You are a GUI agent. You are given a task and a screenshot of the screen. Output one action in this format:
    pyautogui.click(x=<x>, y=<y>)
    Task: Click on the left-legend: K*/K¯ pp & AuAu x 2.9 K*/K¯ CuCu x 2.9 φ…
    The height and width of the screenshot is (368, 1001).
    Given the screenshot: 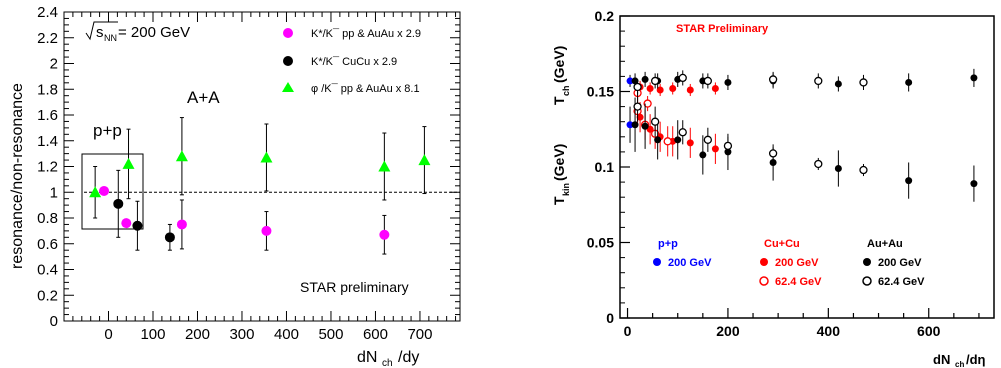 What is the action you would take?
    pyautogui.click(x=351, y=61)
    